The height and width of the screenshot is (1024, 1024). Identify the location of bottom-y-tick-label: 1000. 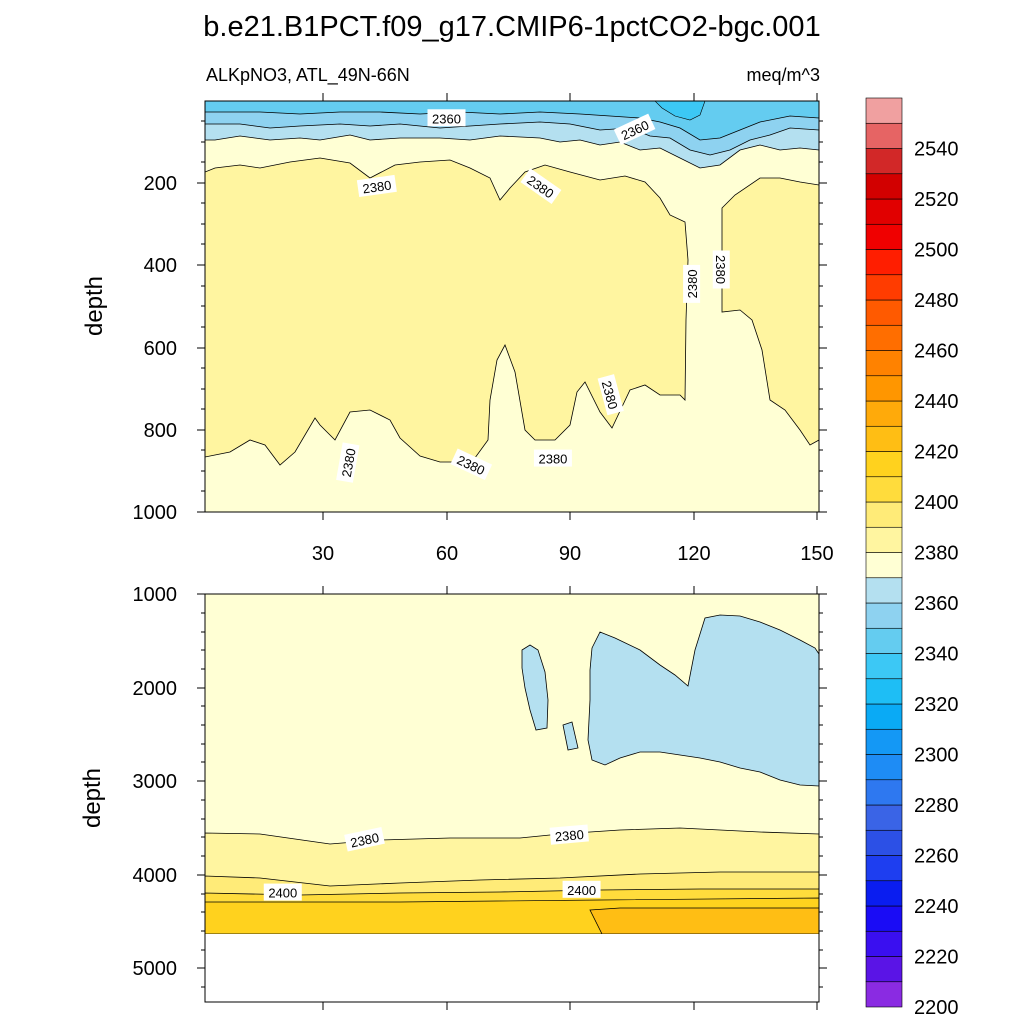
(155, 595).